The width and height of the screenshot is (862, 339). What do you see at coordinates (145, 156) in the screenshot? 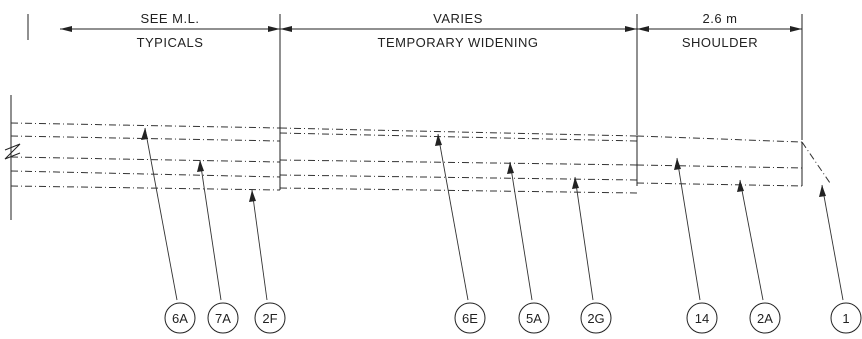
I see `typicals-layers` at bounding box center [145, 156].